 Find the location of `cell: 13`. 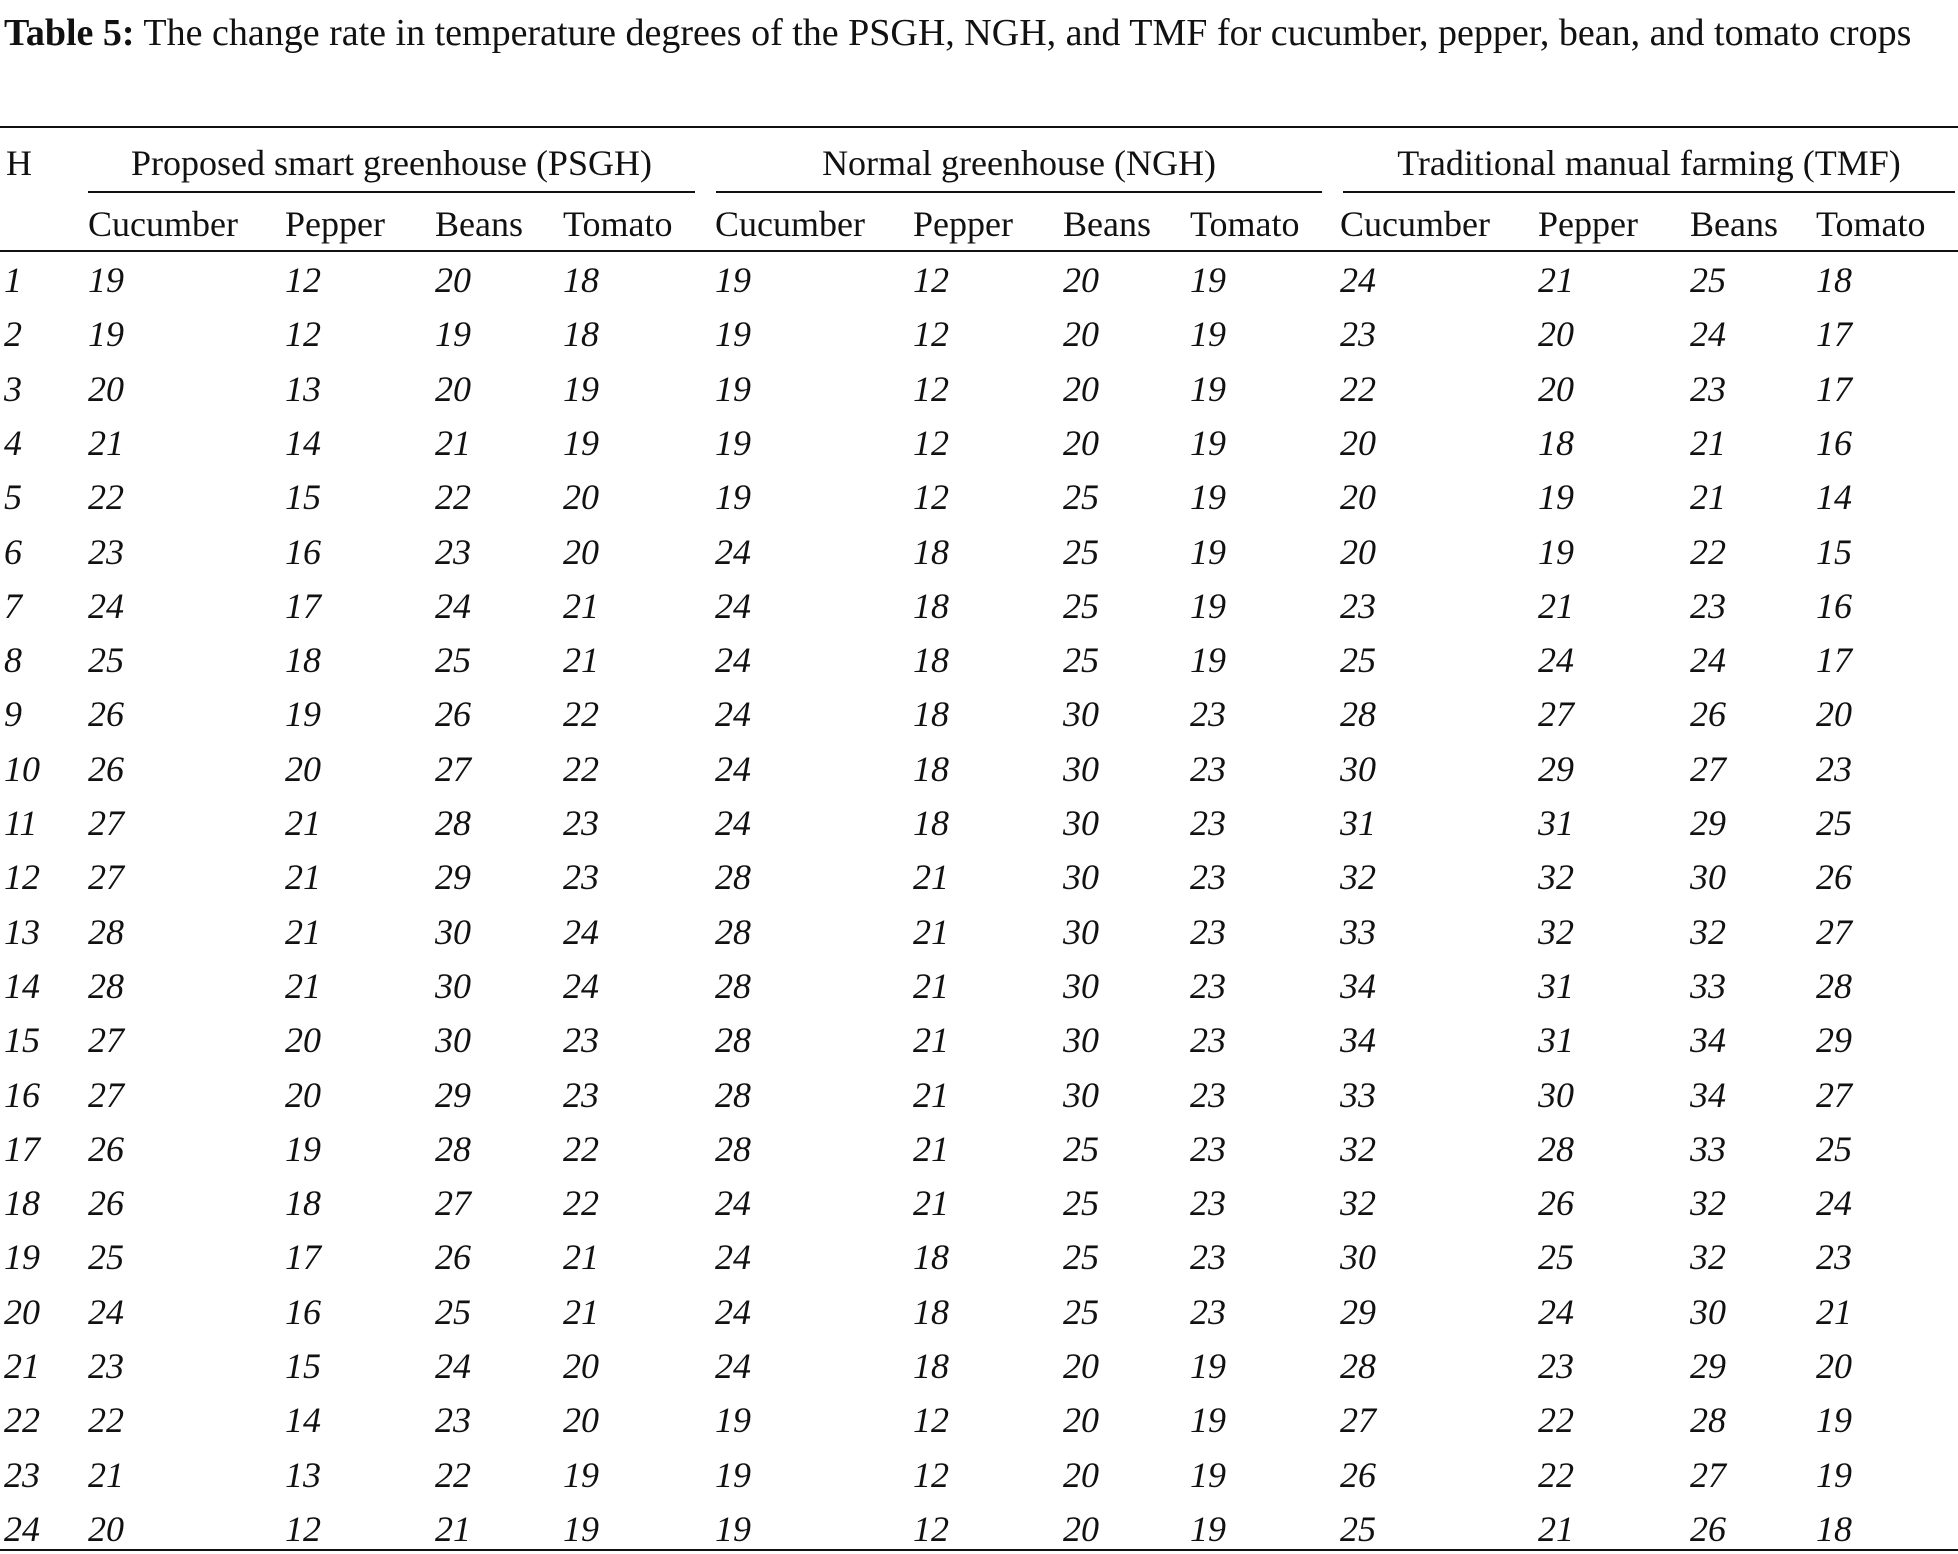

cell: 13 is located at coordinates (303, 388).